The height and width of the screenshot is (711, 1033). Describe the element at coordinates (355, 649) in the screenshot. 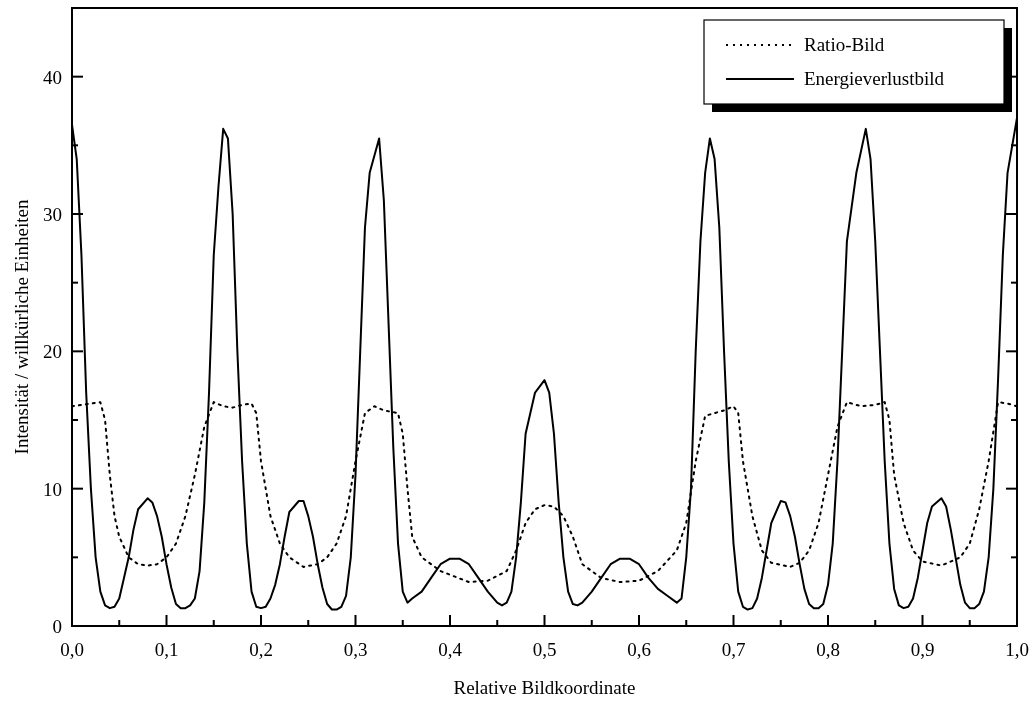

I see `x-tick-label: 0,3` at that location.